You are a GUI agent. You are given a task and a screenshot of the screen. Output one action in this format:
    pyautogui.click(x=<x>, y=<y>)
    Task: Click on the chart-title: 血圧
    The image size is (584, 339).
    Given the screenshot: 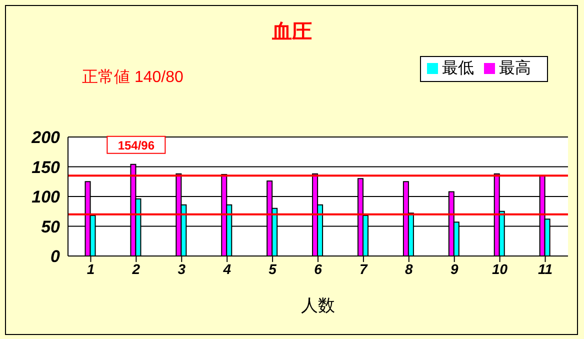 What is the action you would take?
    pyautogui.click(x=292, y=32)
    